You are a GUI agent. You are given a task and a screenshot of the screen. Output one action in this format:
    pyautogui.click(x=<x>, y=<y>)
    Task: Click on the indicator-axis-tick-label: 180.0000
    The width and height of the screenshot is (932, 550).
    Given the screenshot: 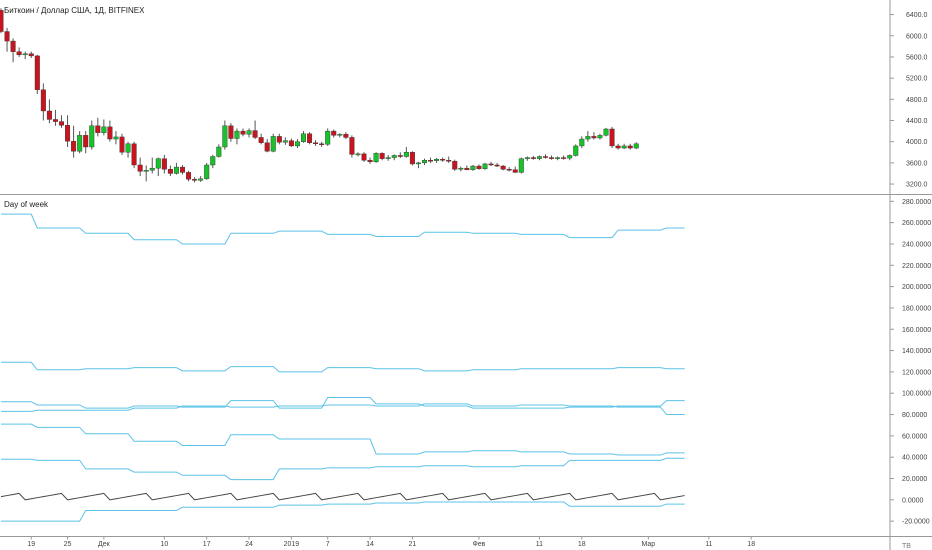 What is the action you would take?
    pyautogui.click(x=916, y=308)
    